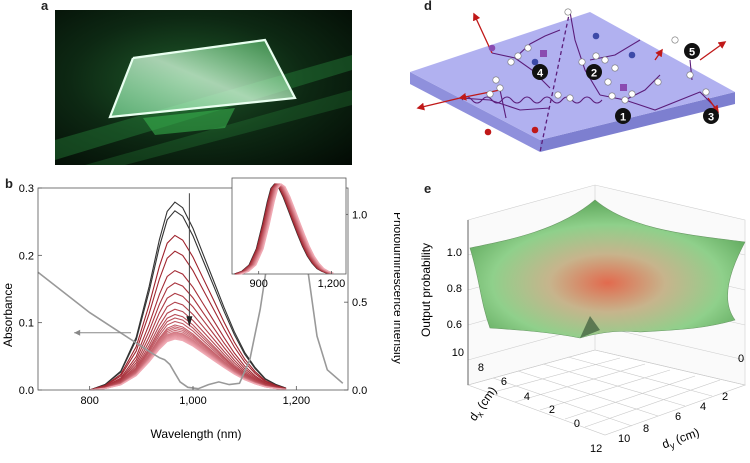 This screenshot has height=463, width=750. What do you see at coordinates (596, 449) in the screenshot?
I see `dy-tick-label: 12` at bounding box center [596, 449].